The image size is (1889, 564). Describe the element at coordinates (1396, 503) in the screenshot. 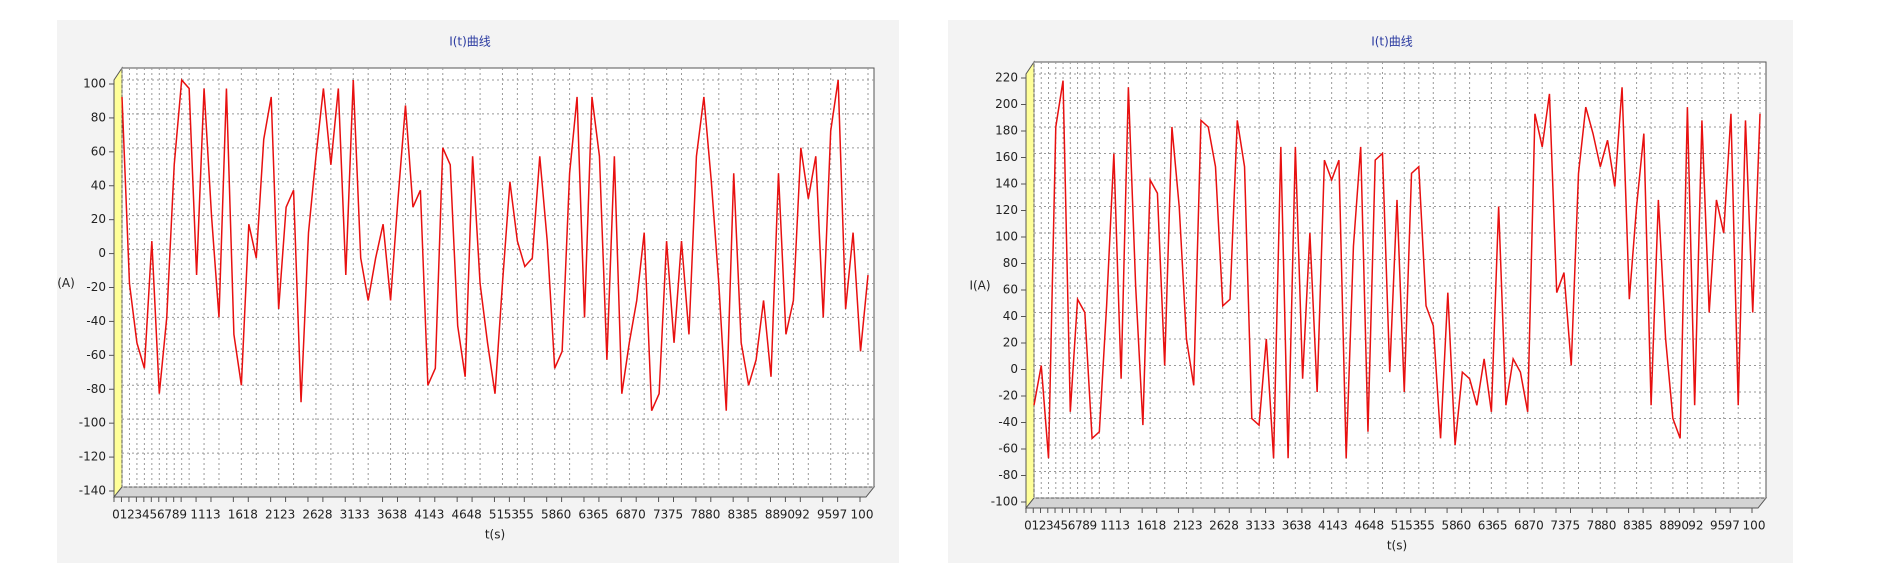

I see `plot-floor` at that location.